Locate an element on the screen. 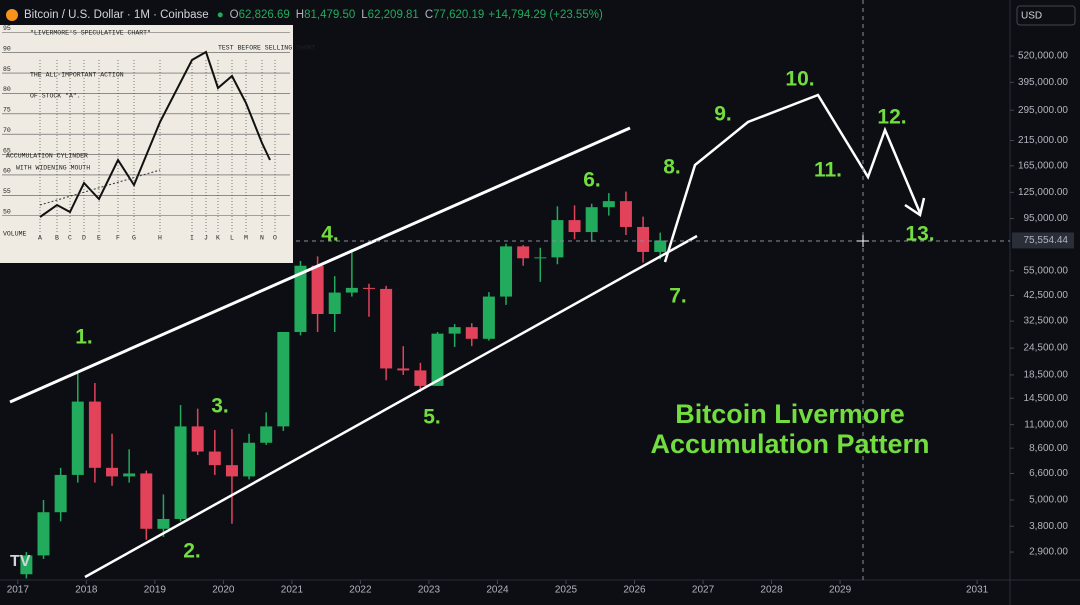 This screenshot has height=605, width=1080. ohlc-value: 62,209.81 is located at coordinates (393, 15).